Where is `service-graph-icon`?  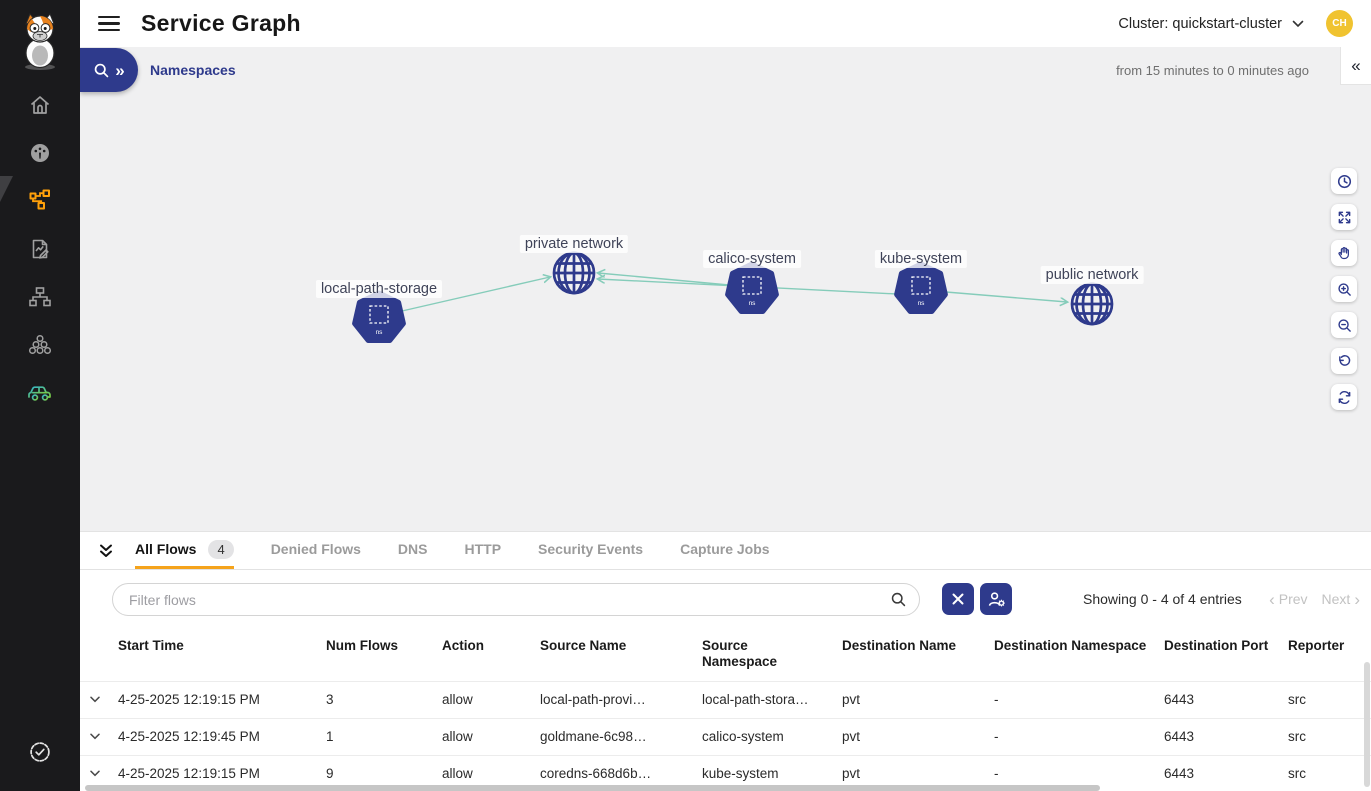
service-graph-icon is located at coordinates (39, 199).